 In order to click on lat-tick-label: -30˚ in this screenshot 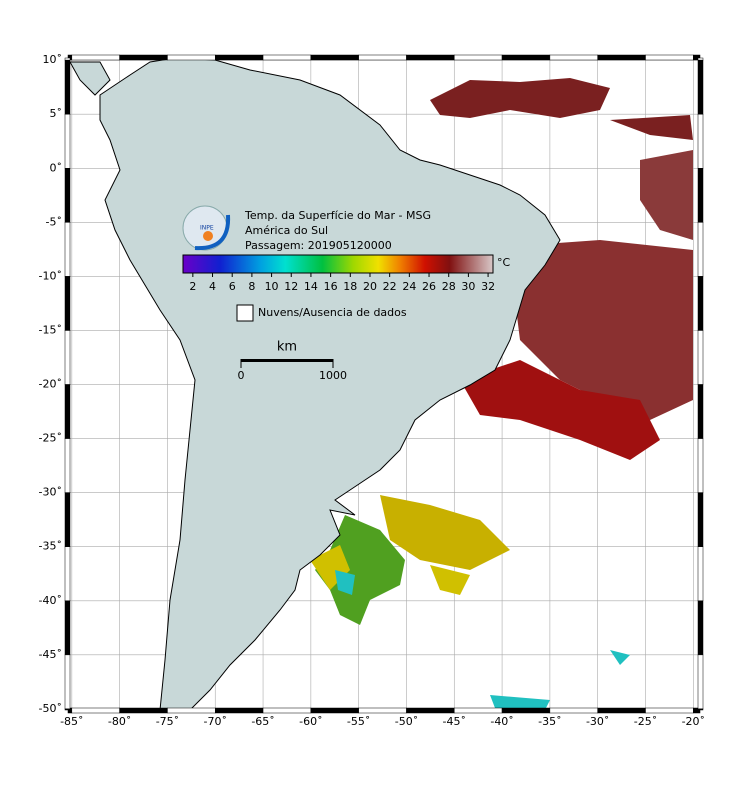, I will do `click(50, 492)`.